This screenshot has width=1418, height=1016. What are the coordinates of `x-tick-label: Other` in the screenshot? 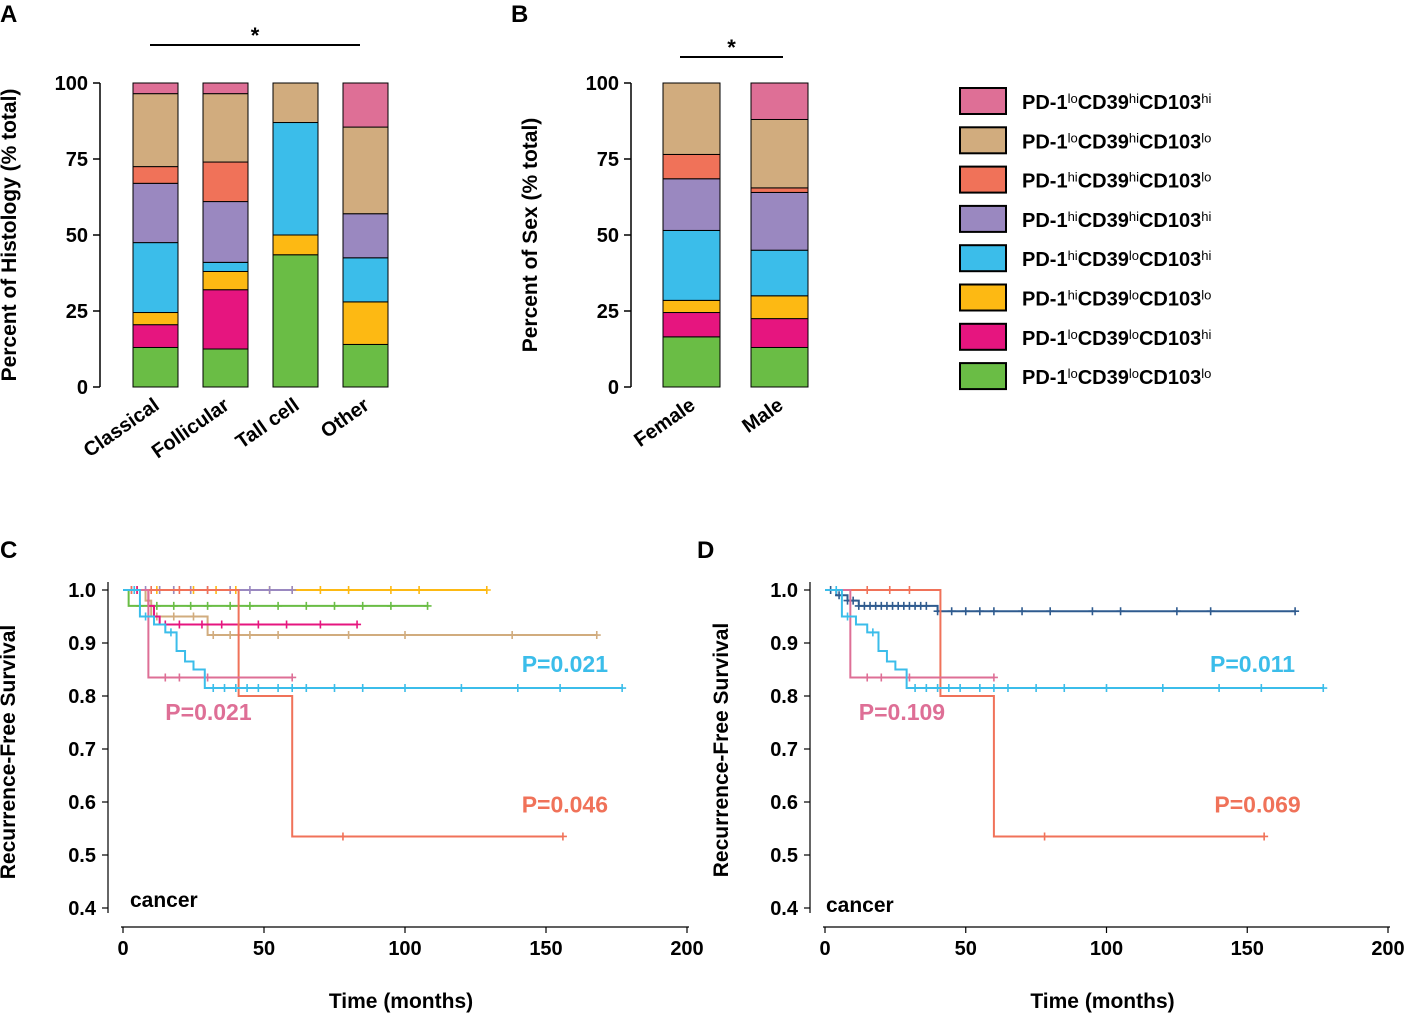 It's located at (345, 418).